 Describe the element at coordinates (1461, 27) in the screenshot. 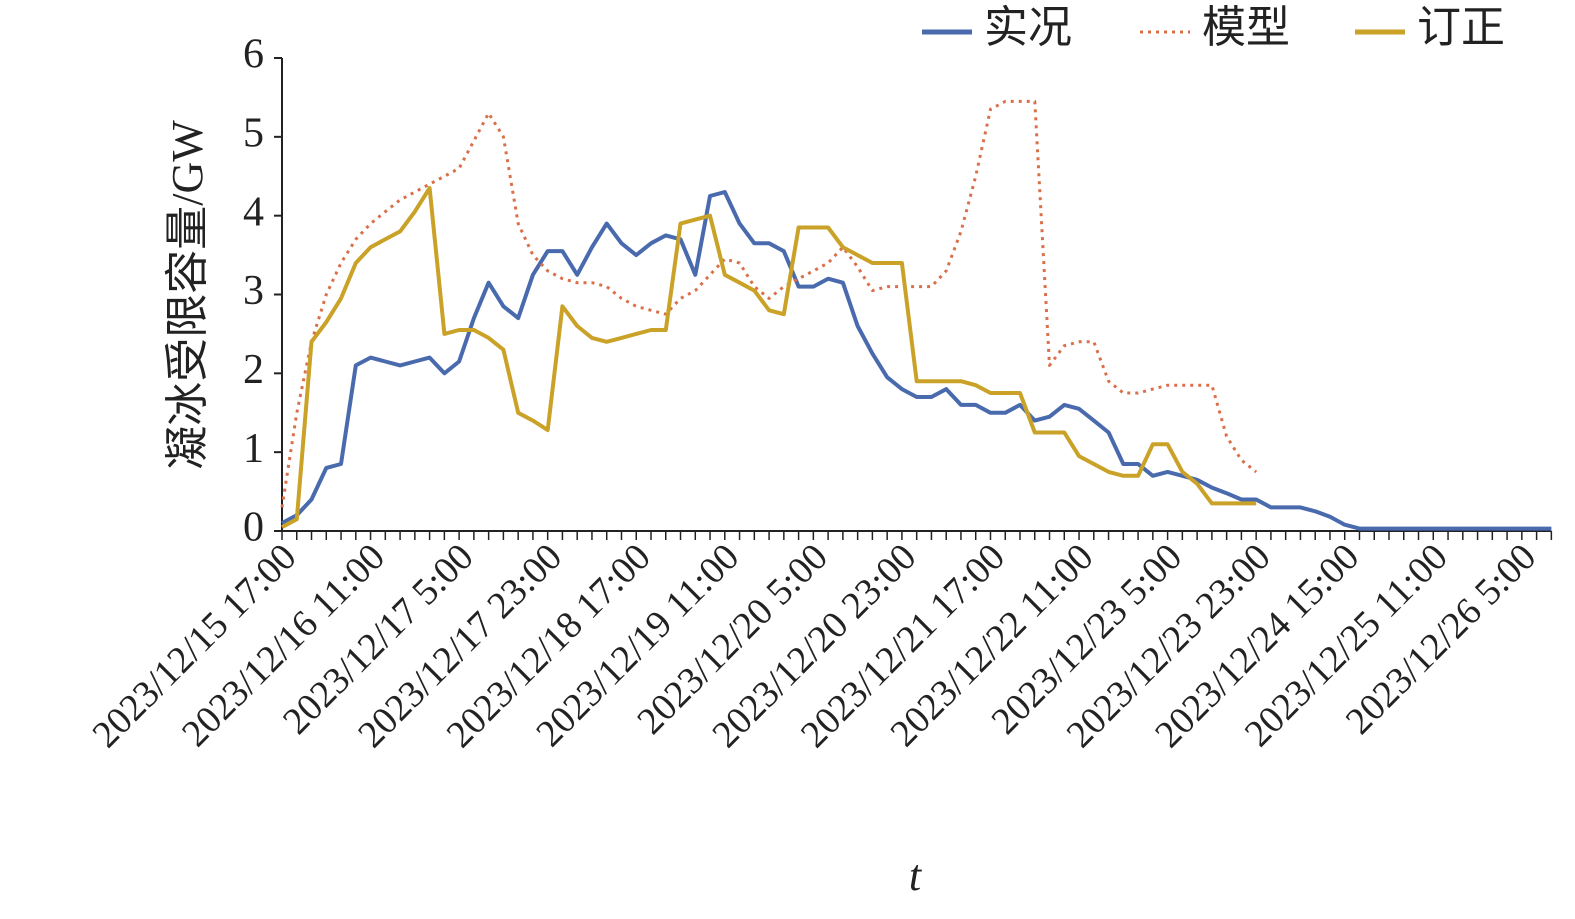

I see `legend-label: 订正` at that location.